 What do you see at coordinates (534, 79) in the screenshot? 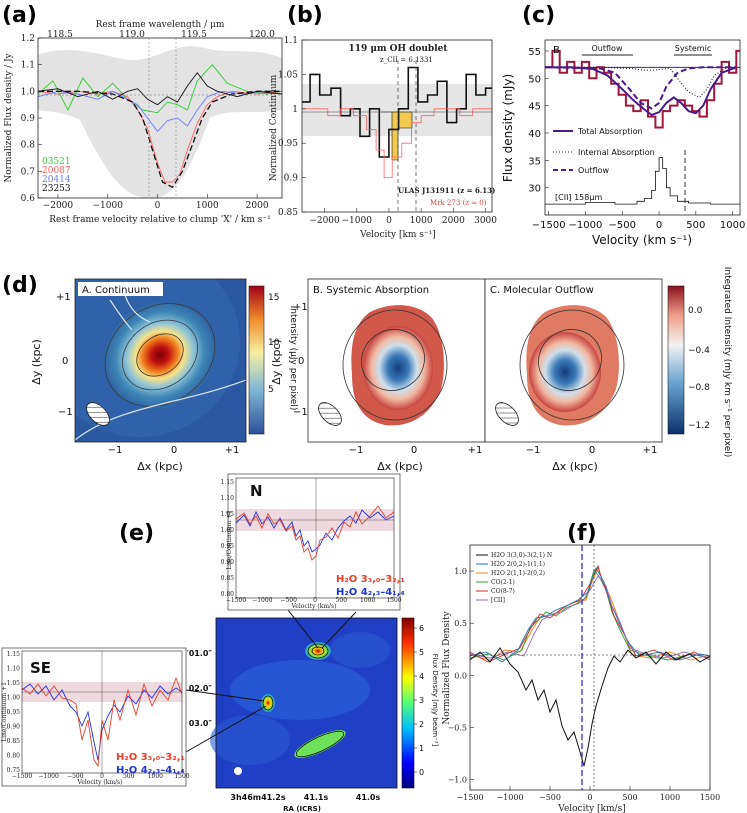
I see `panel-c-ytick-4: 50` at bounding box center [534, 79].